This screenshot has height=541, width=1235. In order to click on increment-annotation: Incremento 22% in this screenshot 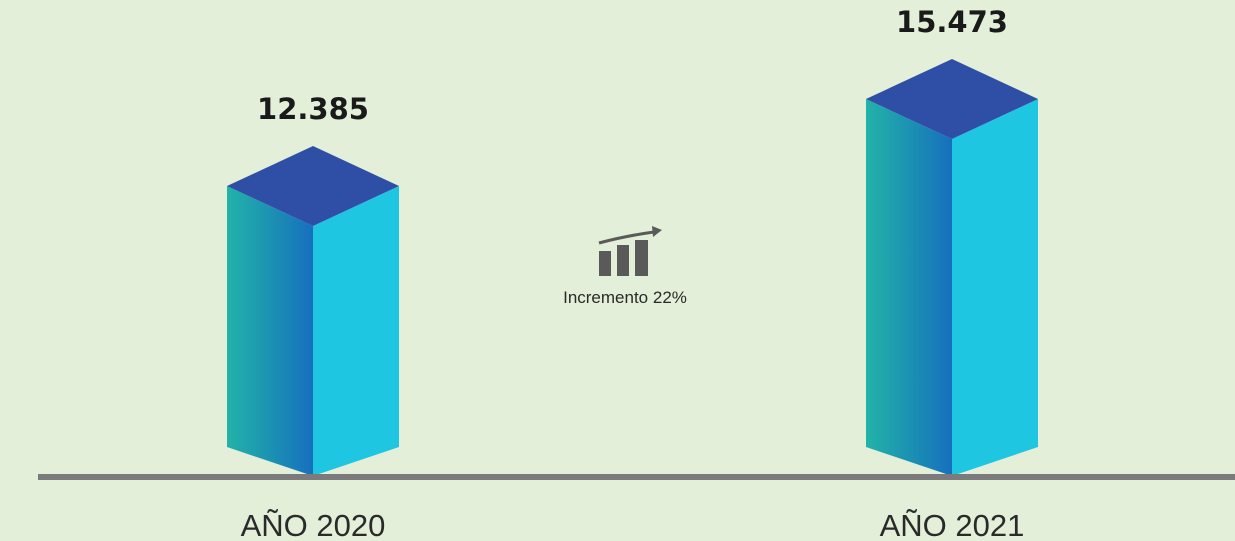, I will do `click(625, 297)`.